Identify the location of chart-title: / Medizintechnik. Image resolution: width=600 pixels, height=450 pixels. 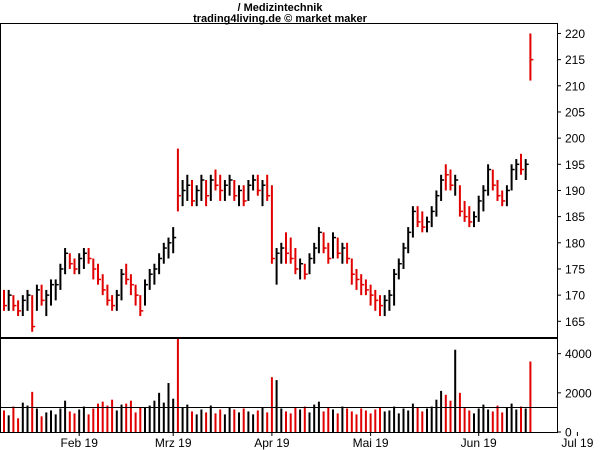
(280, 8).